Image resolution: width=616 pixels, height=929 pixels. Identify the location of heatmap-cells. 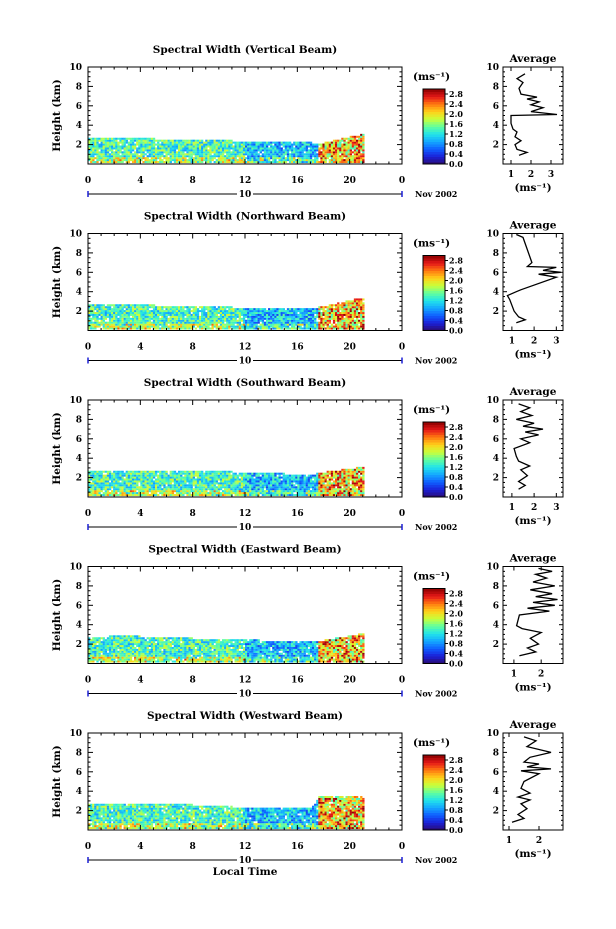
(226, 148).